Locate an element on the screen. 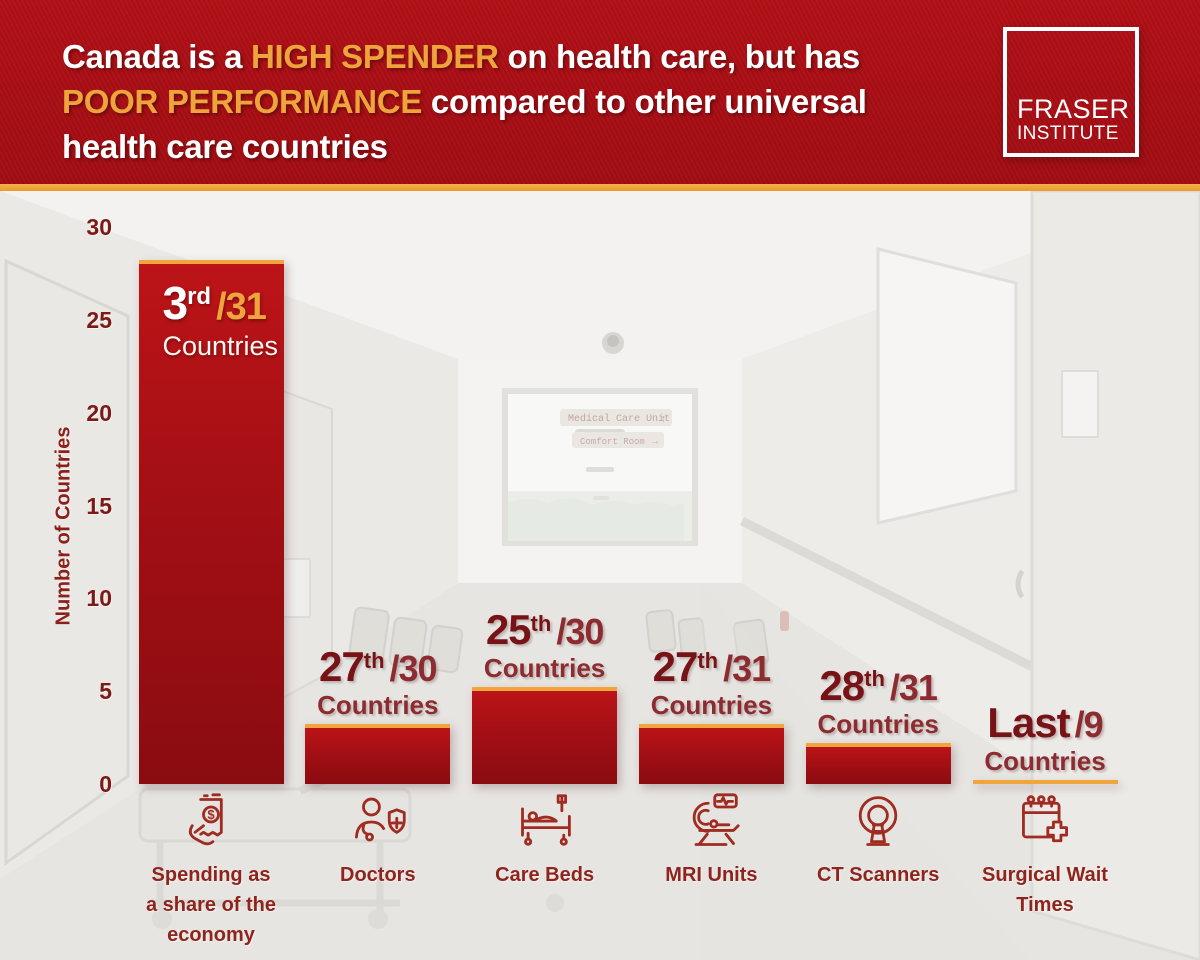 This screenshot has width=1200, height=960. y-tick-20: 20 is located at coordinates (99, 412).